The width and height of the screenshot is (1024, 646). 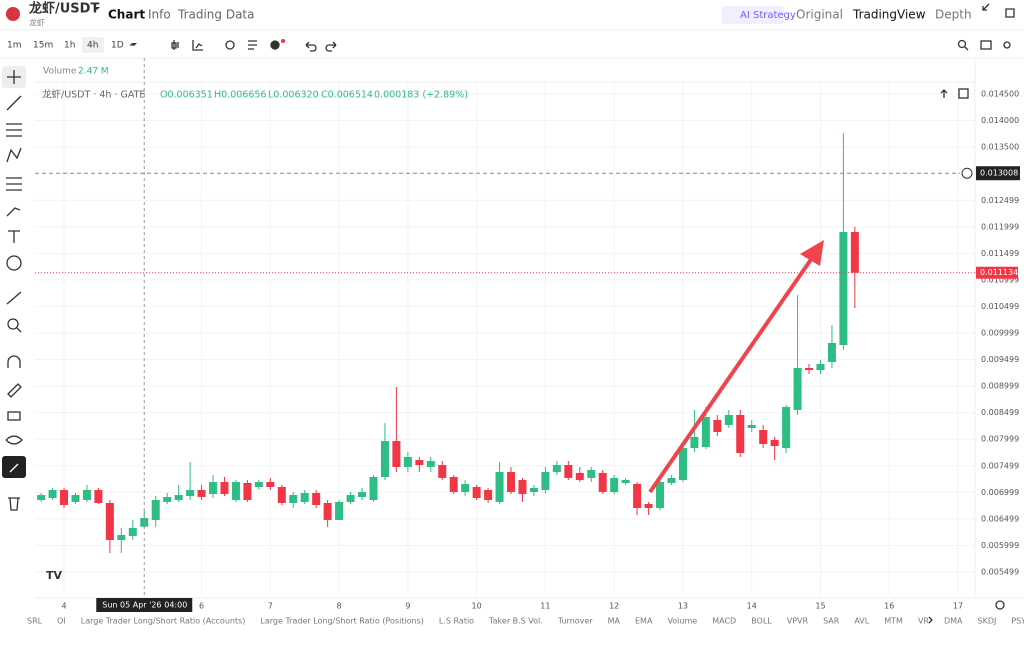 I want to click on view-tab: TradingView, so click(x=889, y=15).